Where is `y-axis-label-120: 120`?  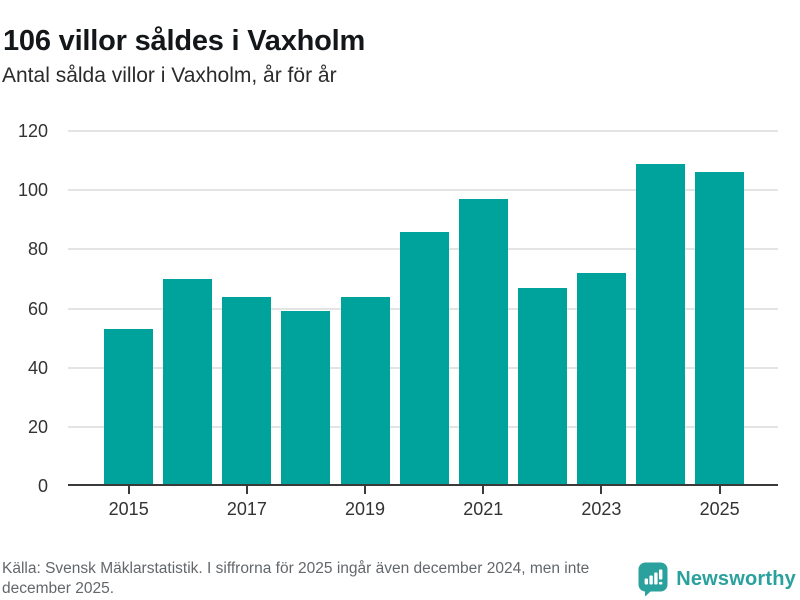
y-axis-label-120: 120 is located at coordinates (32, 131).